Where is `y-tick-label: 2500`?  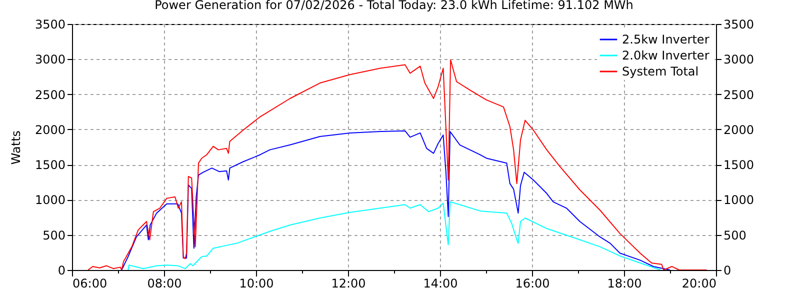
y-tick-label: 2500 is located at coordinates (50, 95).